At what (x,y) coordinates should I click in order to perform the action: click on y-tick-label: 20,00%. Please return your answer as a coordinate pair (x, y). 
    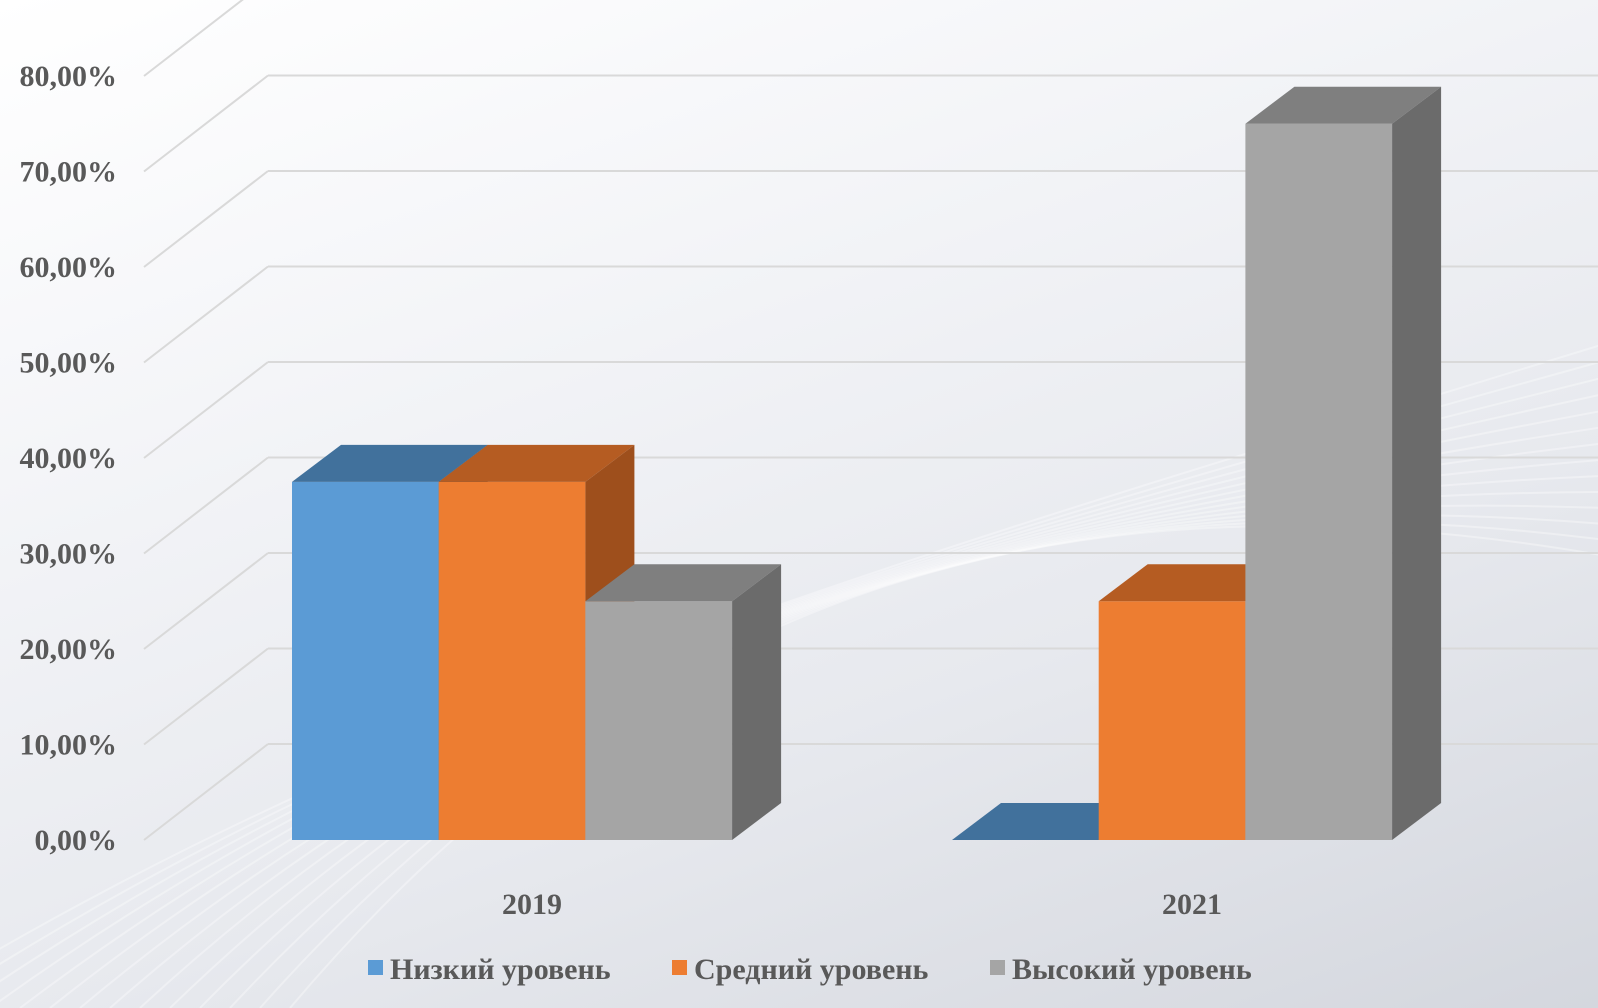
    Looking at the image, I should click on (69, 649).